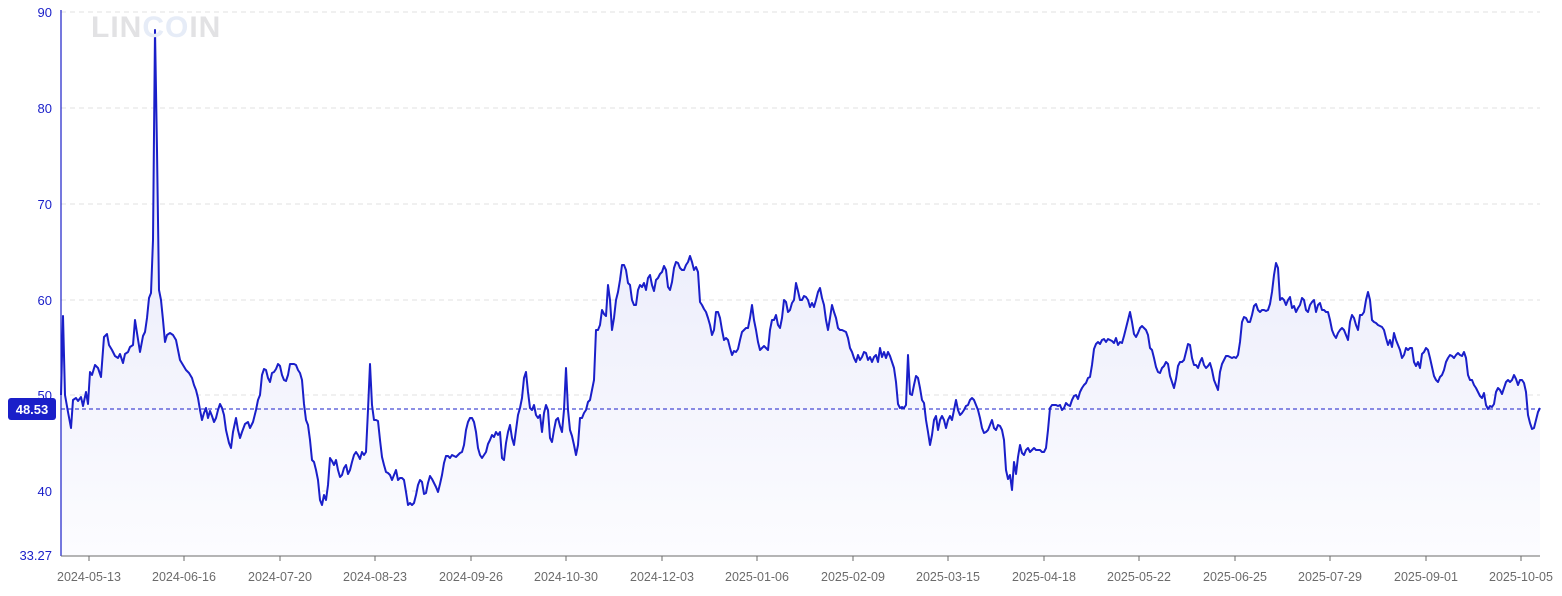 This screenshot has width=1562, height=596. What do you see at coordinates (375, 577) in the screenshot?
I see `x-tick-label: 2024-08-23` at bounding box center [375, 577].